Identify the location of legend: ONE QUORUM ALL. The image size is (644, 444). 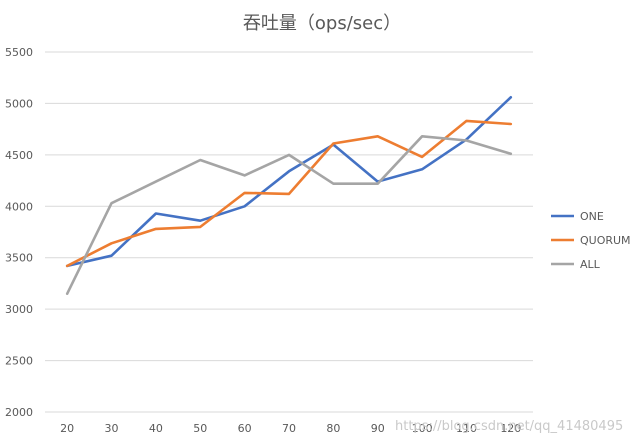
(591, 240).